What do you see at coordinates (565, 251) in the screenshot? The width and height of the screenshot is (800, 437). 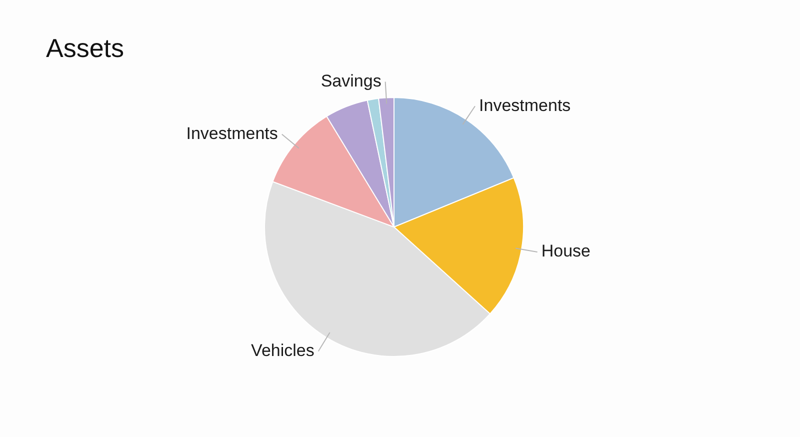 I see `slice-label: House` at bounding box center [565, 251].